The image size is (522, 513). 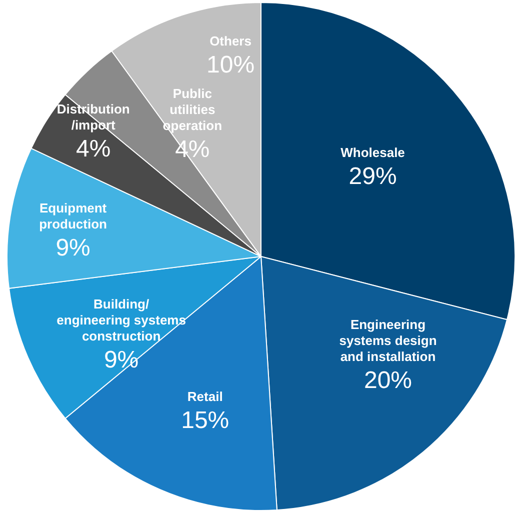 What do you see at coordinates (231, 40) in the screenshot?
I see `slice-label: Others` at bounding box center [231, 40].